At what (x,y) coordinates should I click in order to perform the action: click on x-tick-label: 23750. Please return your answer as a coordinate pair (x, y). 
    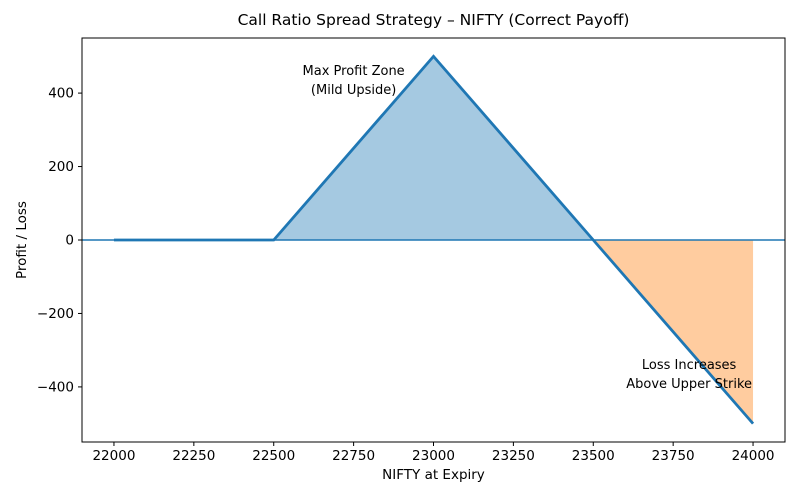
    Looking at the image, I should click on (673, 456).